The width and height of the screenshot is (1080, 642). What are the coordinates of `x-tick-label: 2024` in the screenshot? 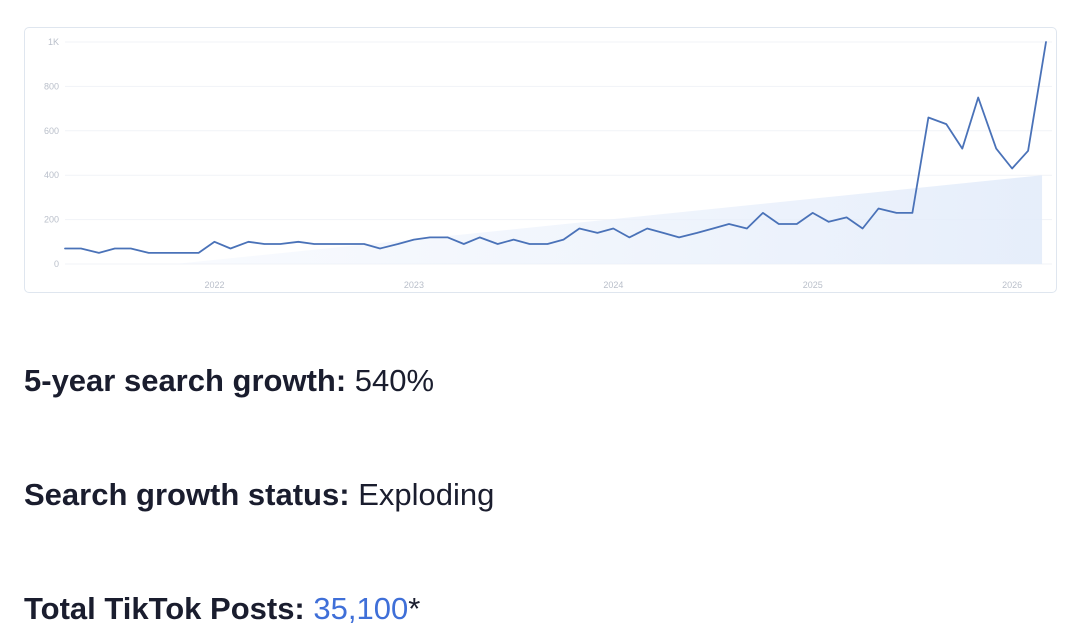 It's located at (613, 285).